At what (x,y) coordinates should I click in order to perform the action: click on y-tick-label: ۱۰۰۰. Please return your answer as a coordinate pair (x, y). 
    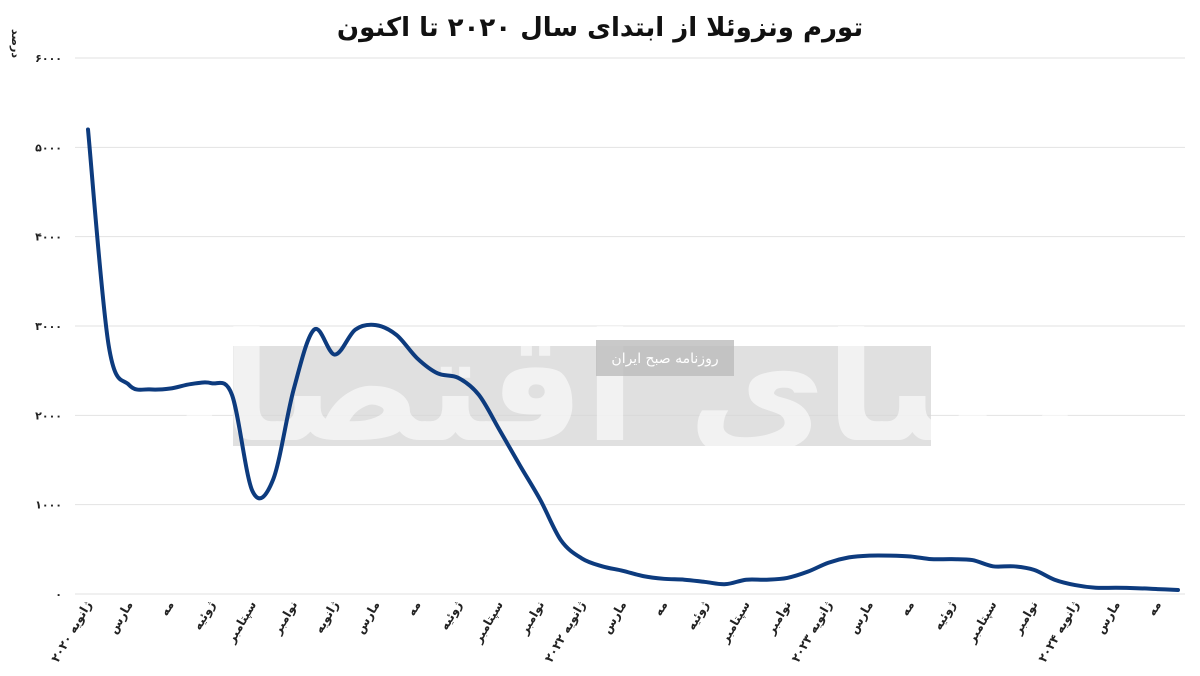
    Looking at the image, I should click on (48, 505).